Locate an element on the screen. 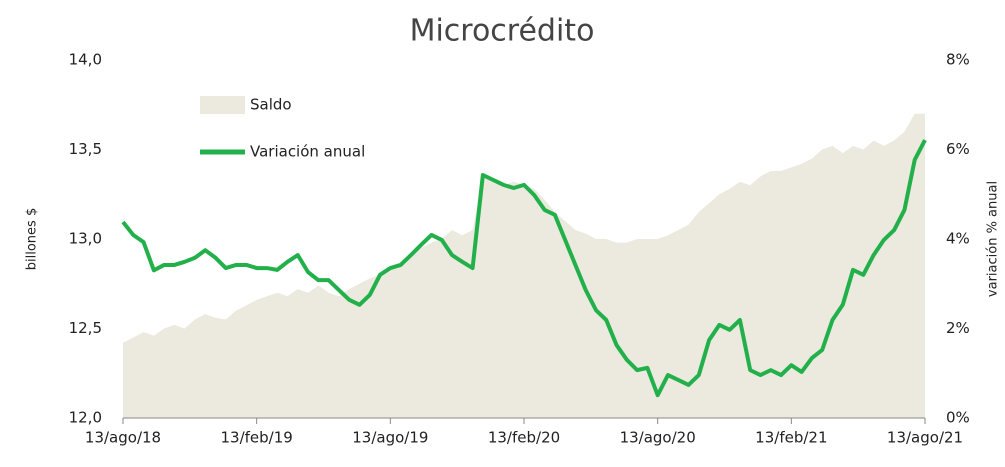 The height and width of the screenshot is (467, 1005). y2-tick-label: 6% is located at coordinates (958, 149).